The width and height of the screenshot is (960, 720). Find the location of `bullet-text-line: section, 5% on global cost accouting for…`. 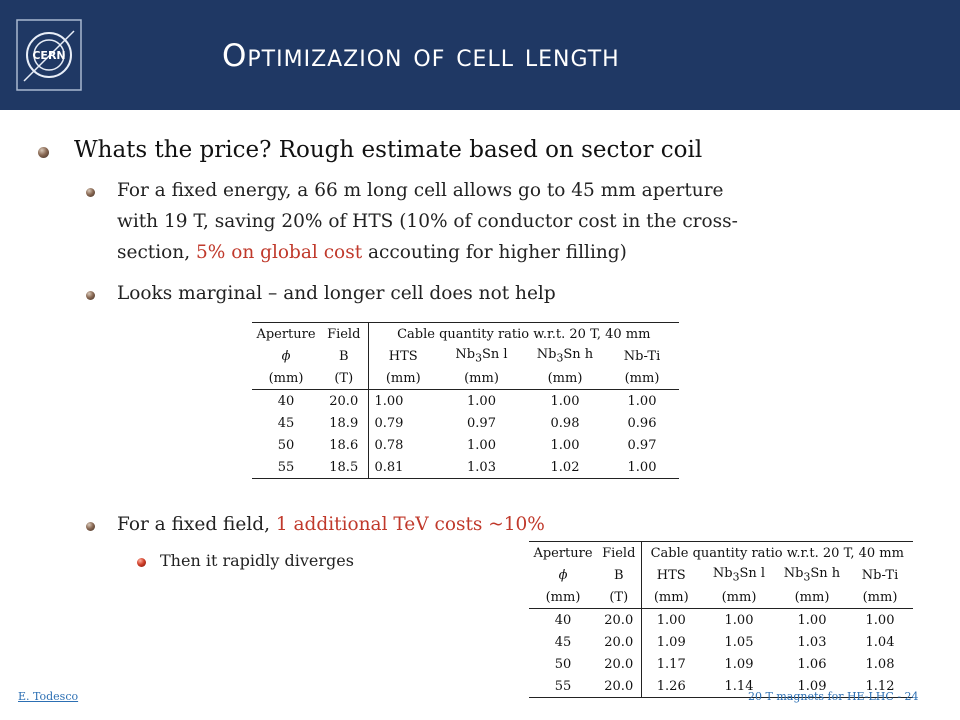

bullet-text-line: section, 5% on global cost accouting for… is located at coordinates (372, 252).